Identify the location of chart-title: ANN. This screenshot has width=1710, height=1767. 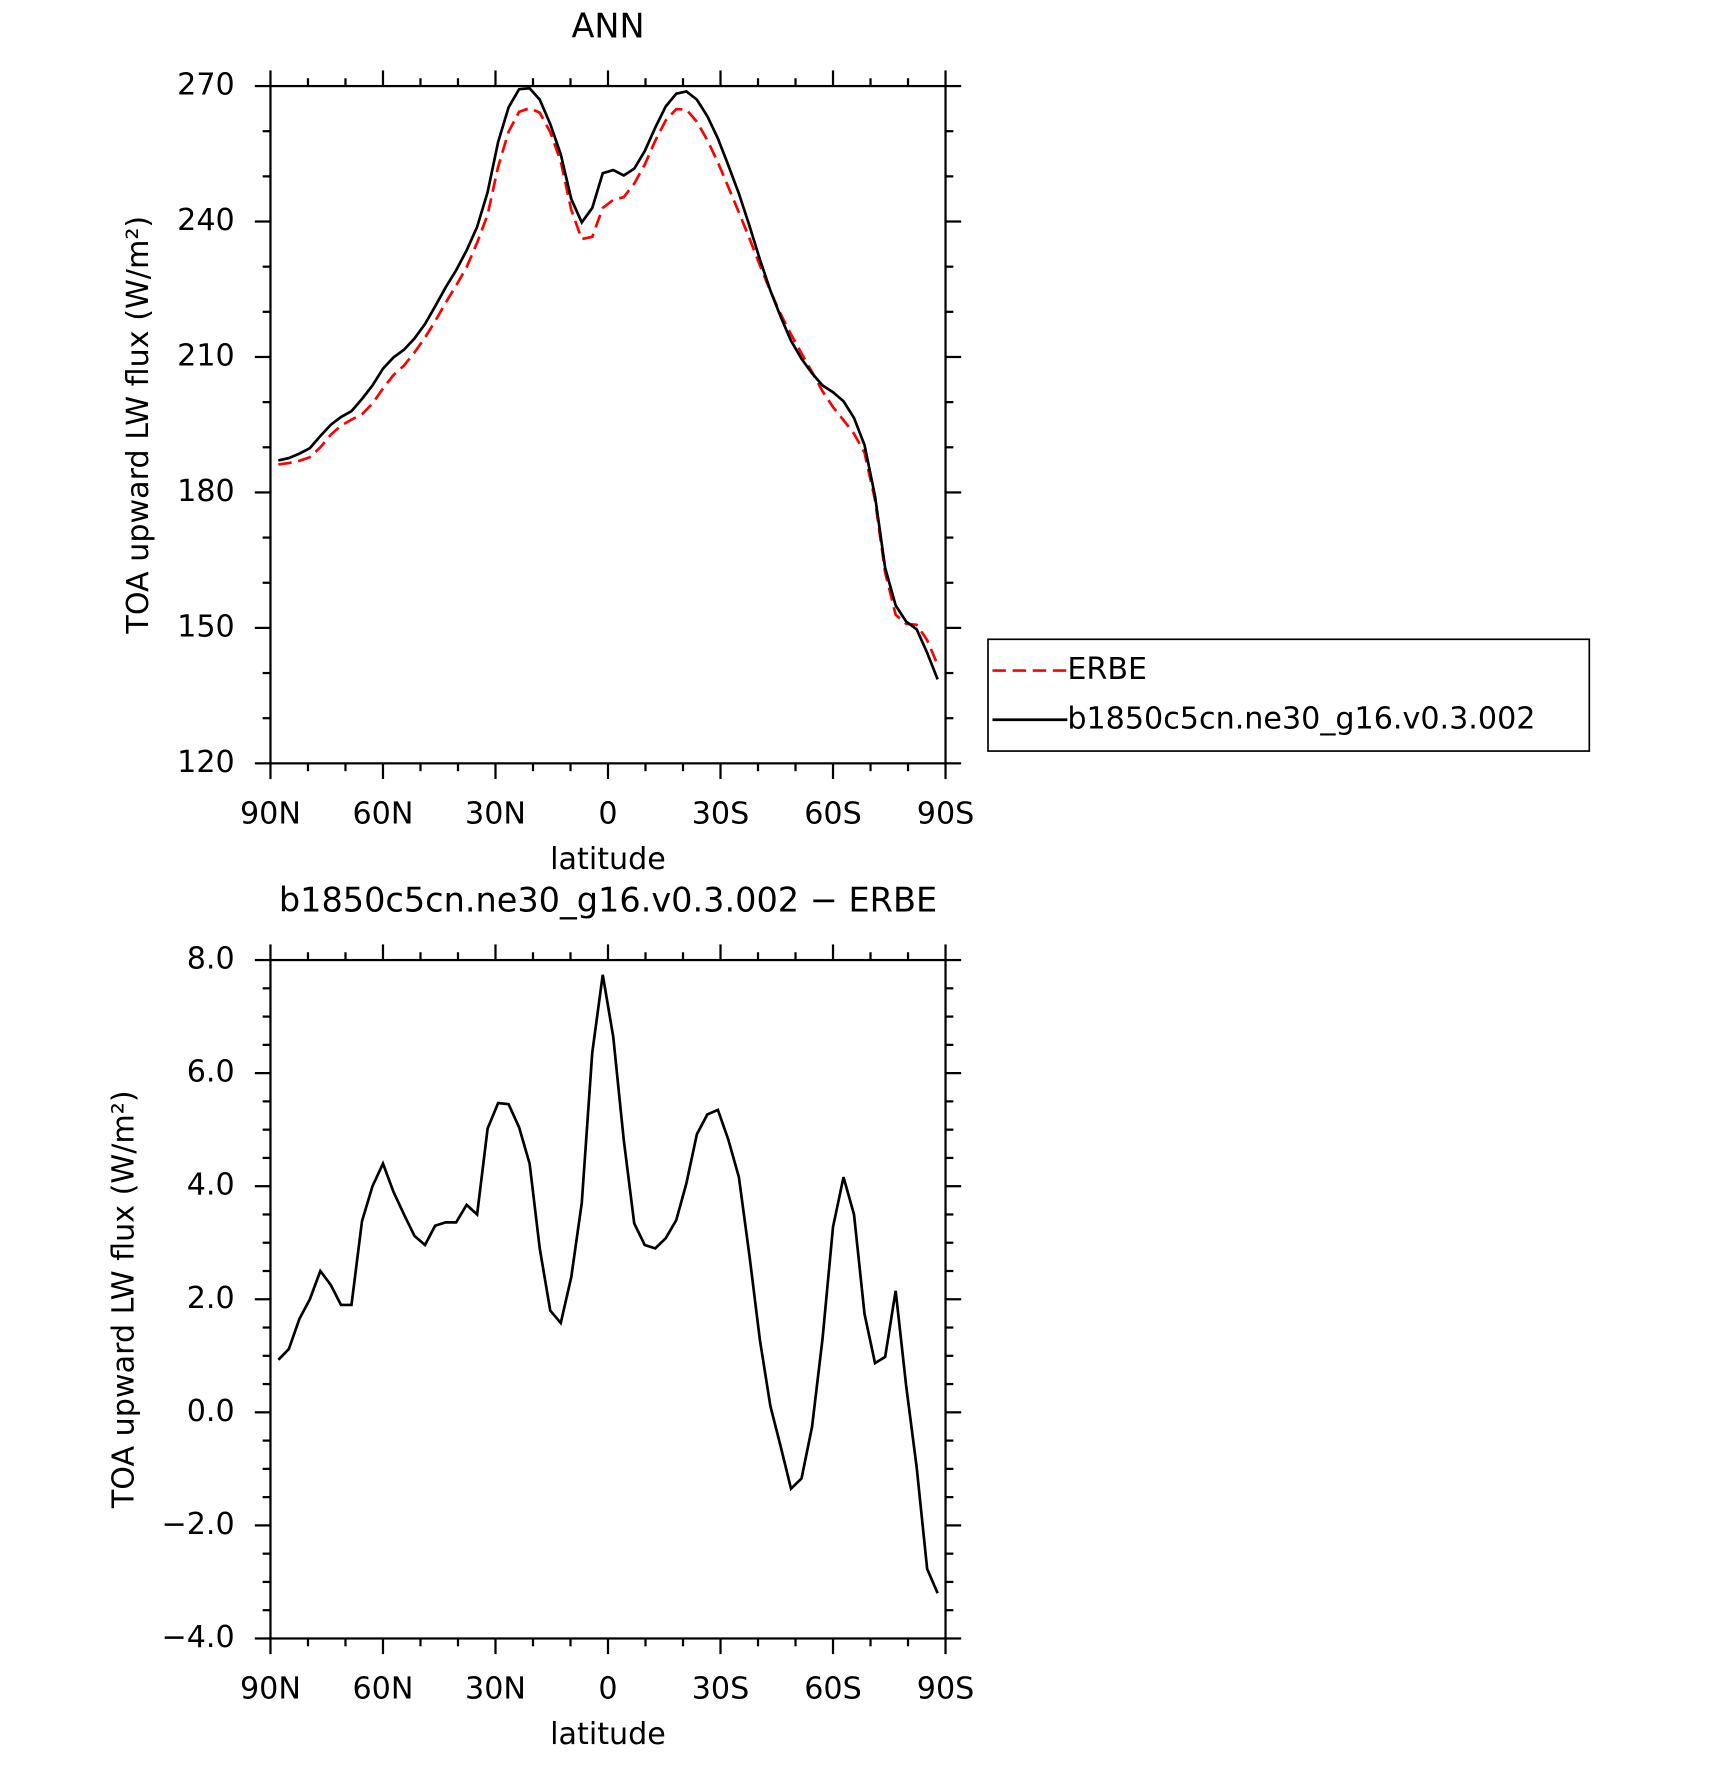
(607, 25).